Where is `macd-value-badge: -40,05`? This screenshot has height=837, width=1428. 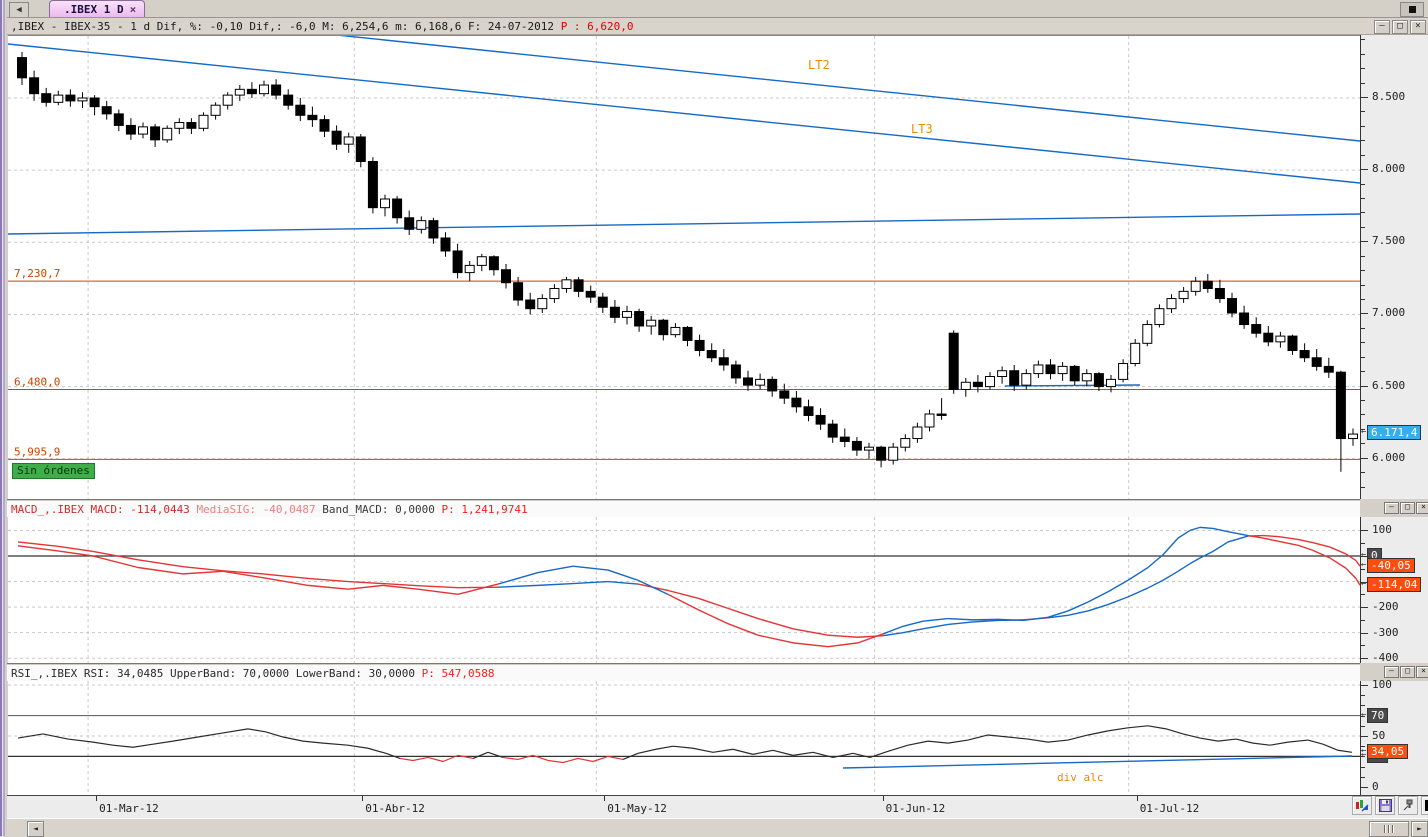 macd-value-badge: -40,05 is located at coordinates (1391, 566).